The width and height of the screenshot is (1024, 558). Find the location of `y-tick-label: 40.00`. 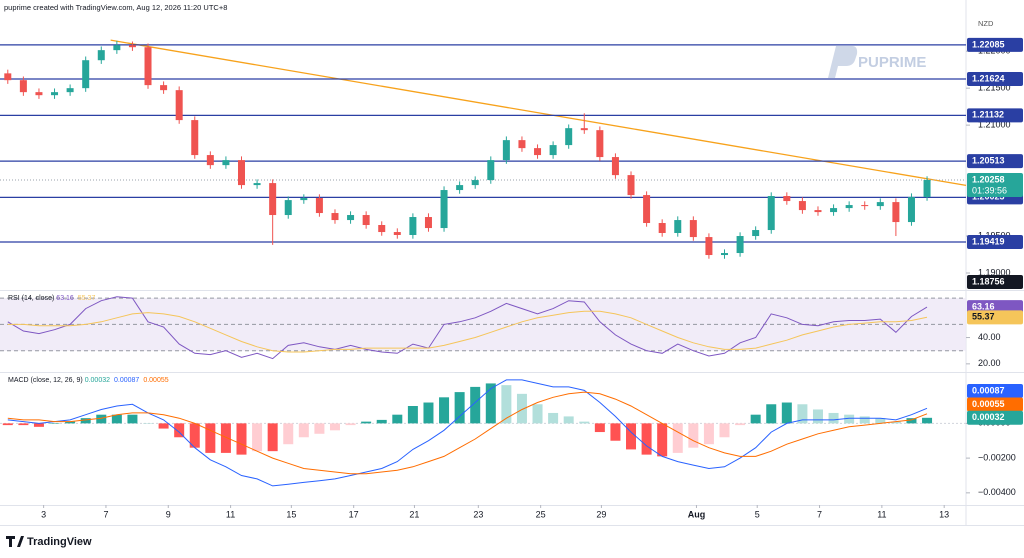

y-tick-label: 40.00 is located at coordinates (989, 337).